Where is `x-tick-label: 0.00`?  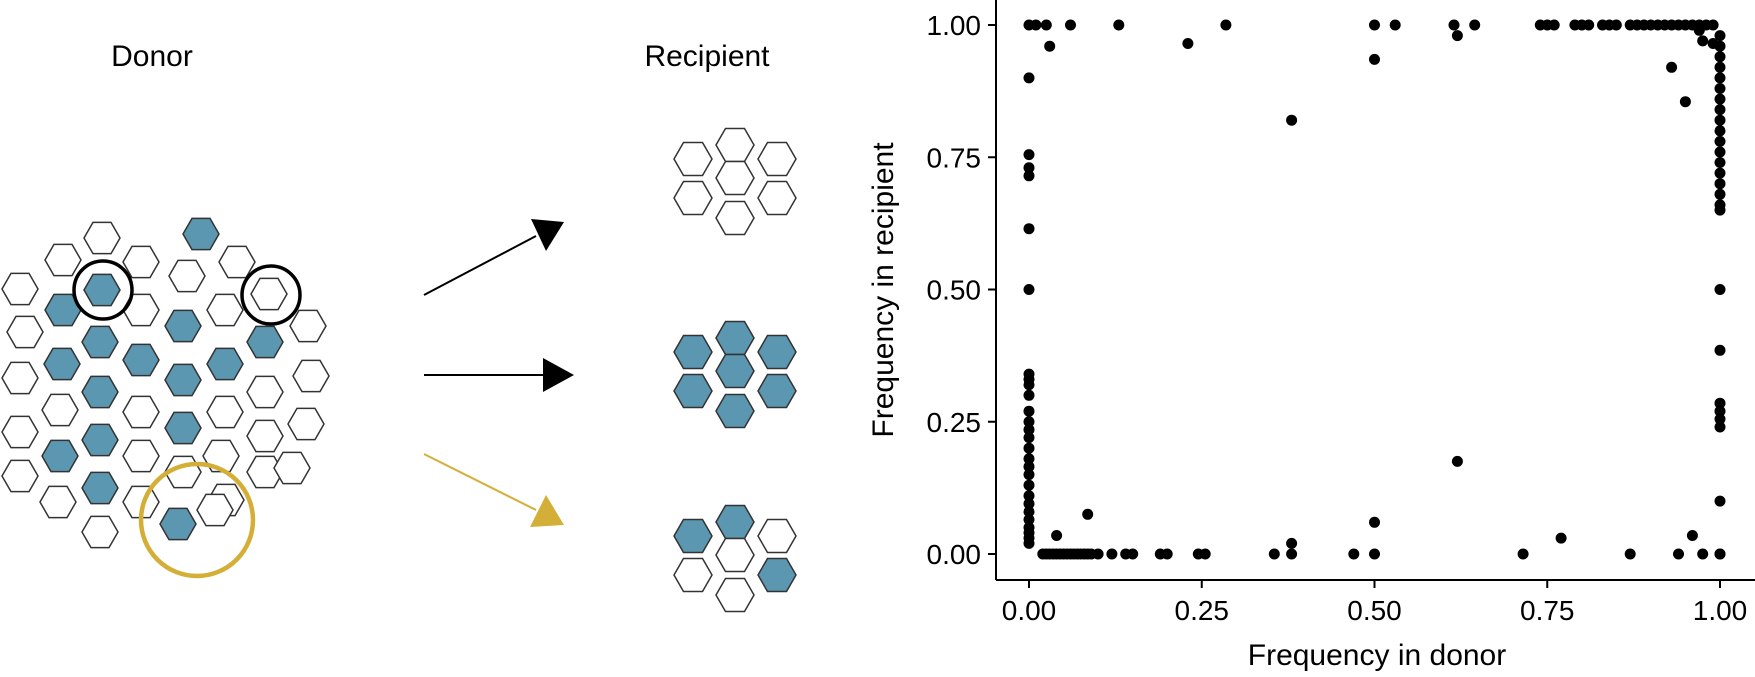 x-tick-label: 0.00 is located at coordinates (1029, 610).